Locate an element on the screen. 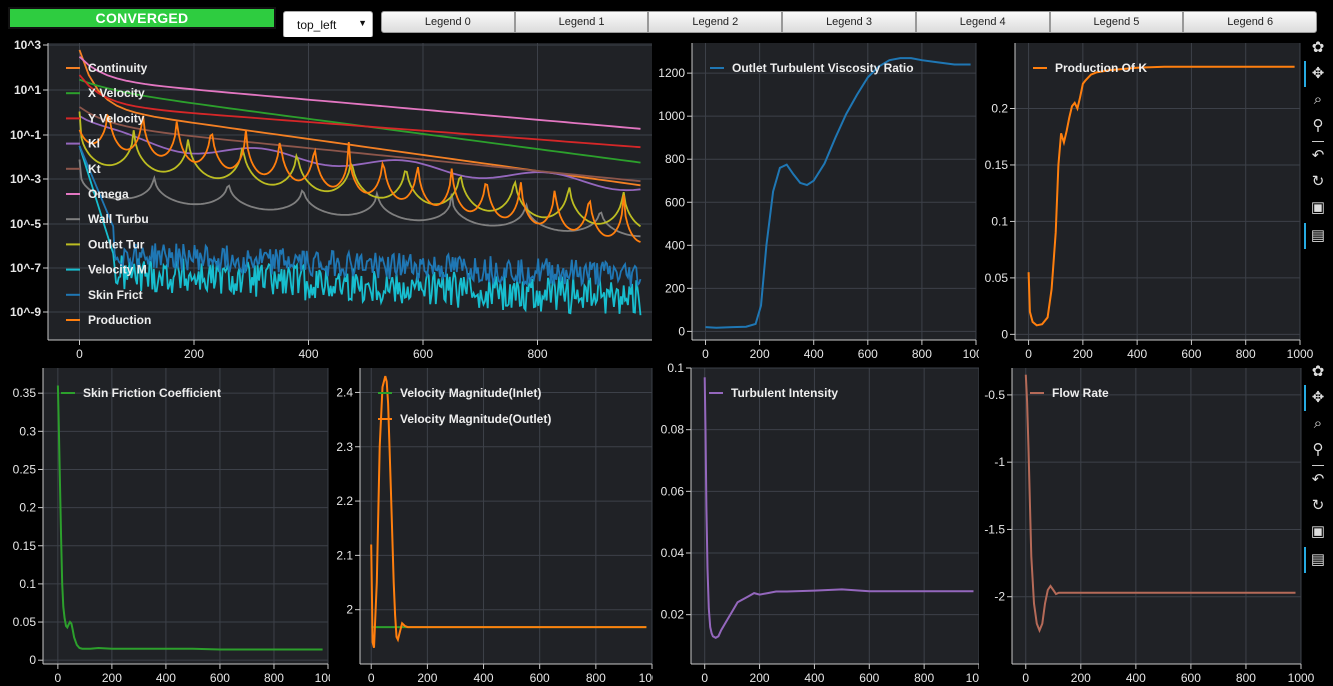 This screenshot has width=1333, height=686. y-tick-label: 0.1 is located at coordinates (675, 368).